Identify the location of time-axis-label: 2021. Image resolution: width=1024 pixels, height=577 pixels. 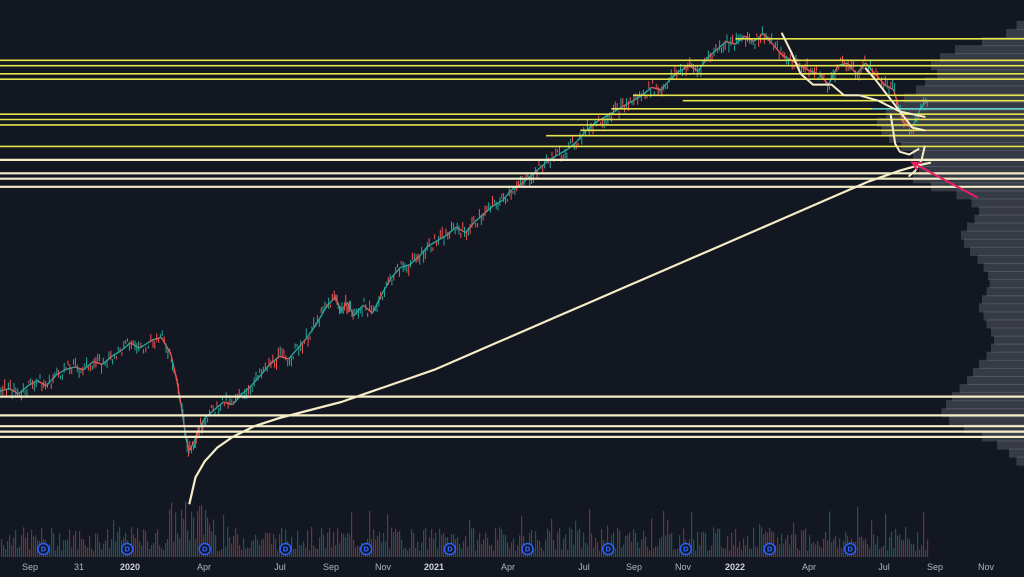
(434, 567).